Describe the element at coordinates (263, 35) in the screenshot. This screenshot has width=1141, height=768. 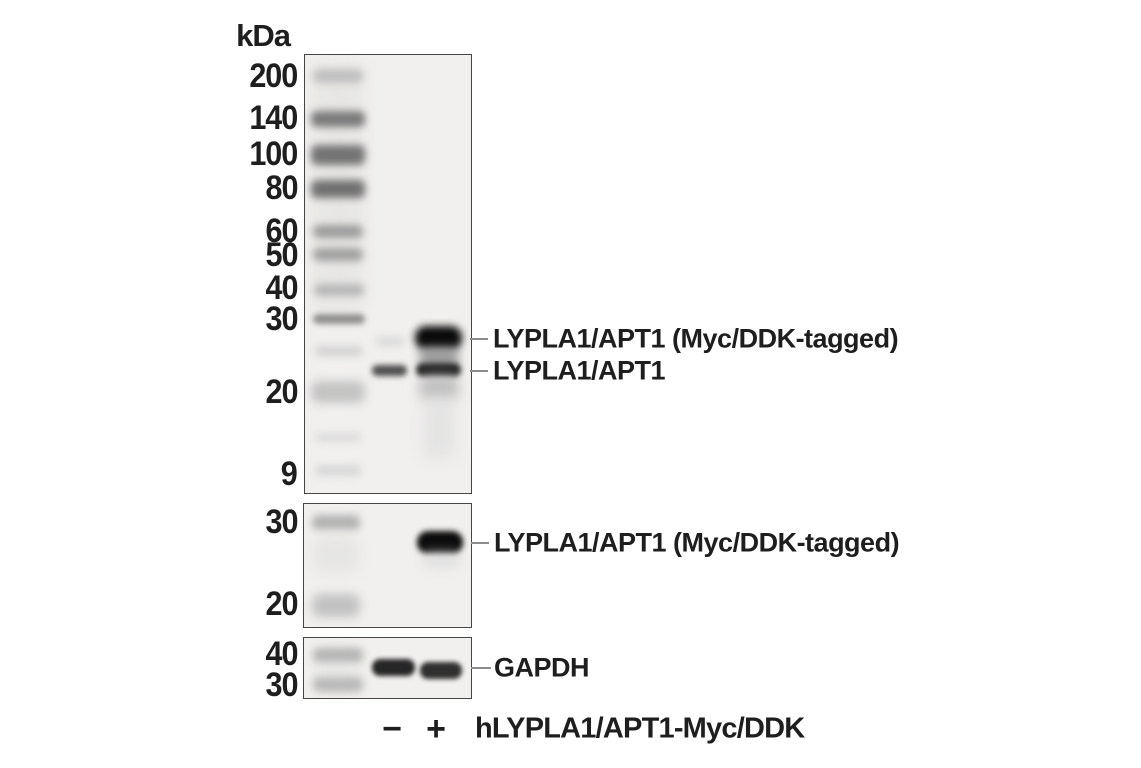
I see `kda-unit-label: kDa` at that location.